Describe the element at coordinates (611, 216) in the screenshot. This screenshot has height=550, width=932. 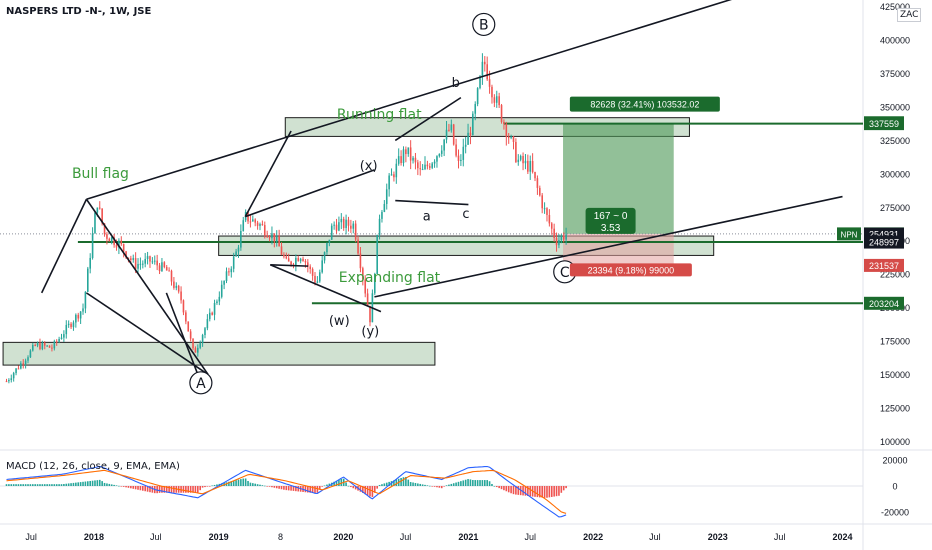
I see `position-qty-label: 167 ~ 0` at that location.